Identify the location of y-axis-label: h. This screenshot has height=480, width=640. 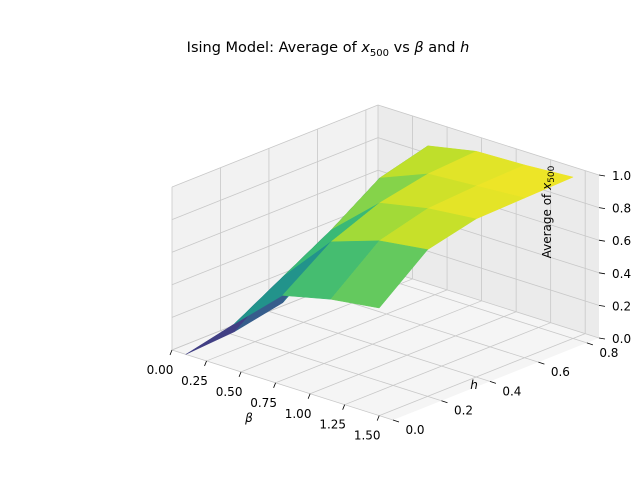
(474, 385).